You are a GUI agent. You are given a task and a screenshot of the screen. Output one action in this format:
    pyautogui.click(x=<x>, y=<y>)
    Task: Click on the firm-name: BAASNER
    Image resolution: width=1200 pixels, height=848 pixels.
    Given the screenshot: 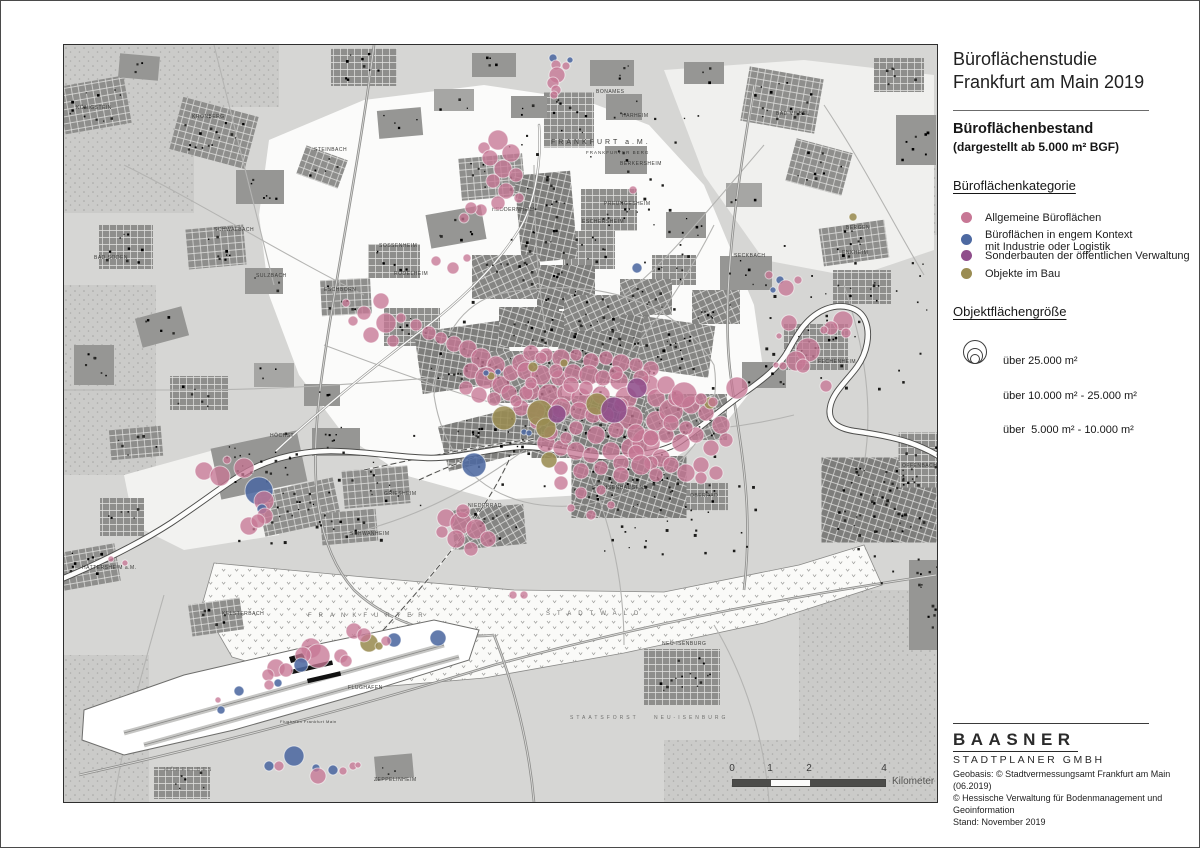 What is the action you would take?
    pyautogui.click(x=1015, y=741)
    